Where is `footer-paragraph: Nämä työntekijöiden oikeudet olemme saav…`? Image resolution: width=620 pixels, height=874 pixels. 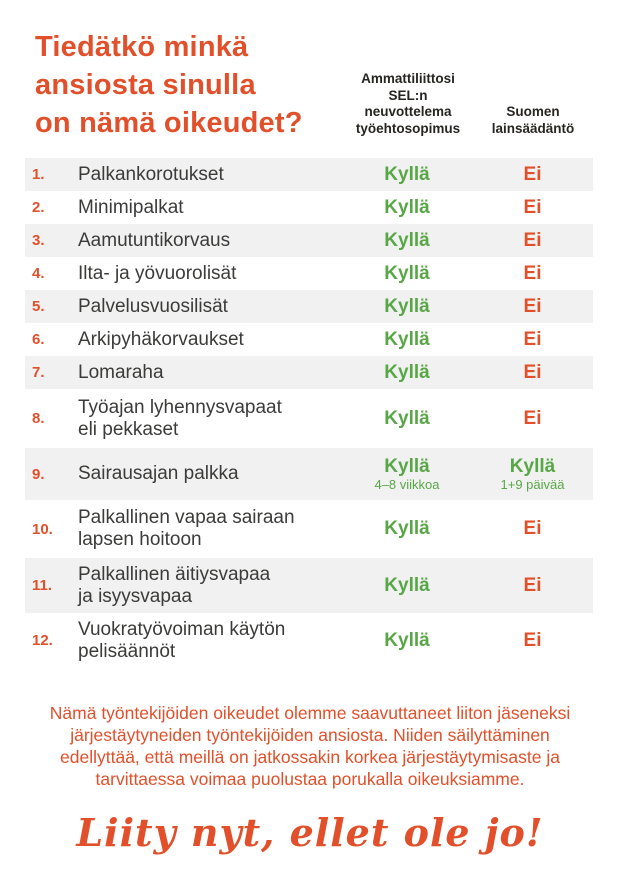 footer-paragraph: Nämä työntekijöiden oikeudet olemme saav… is located at coordinates (310, 746).